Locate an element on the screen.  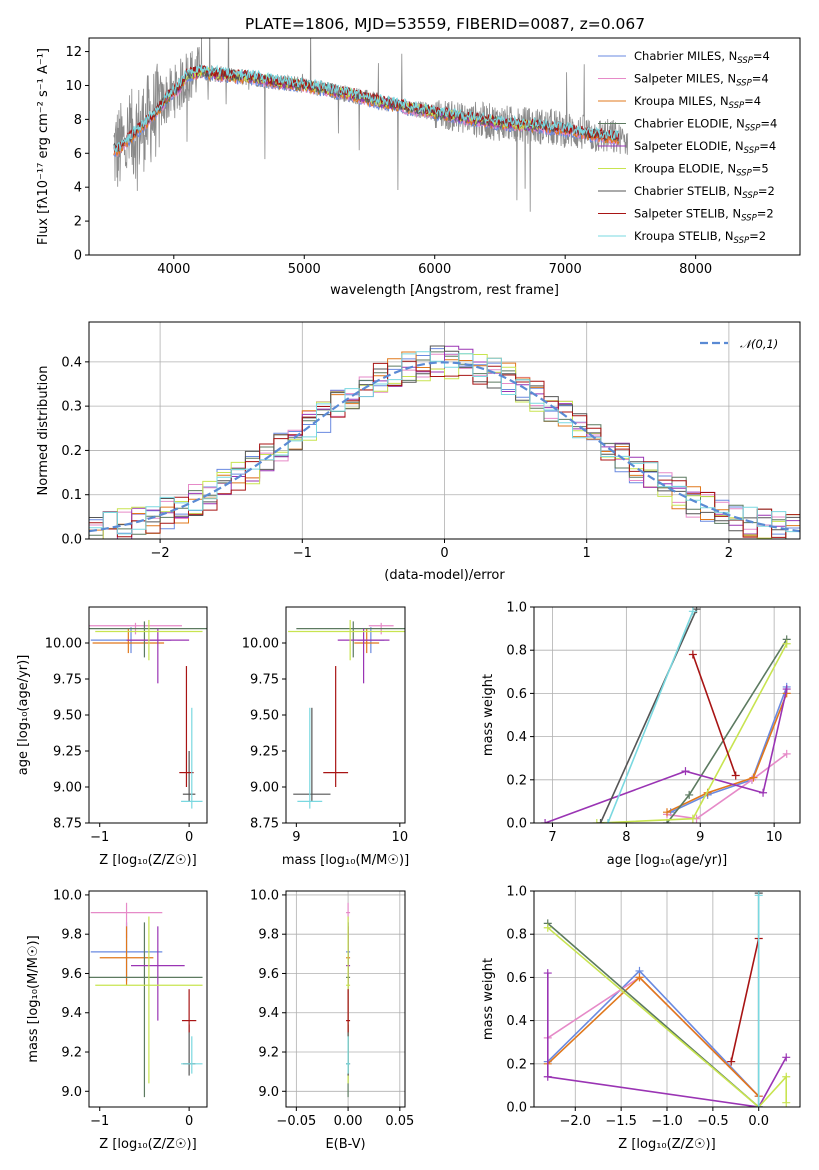
legend-label: Salpeter MILES, NSSP=4 is located at coordinates (701, 80).